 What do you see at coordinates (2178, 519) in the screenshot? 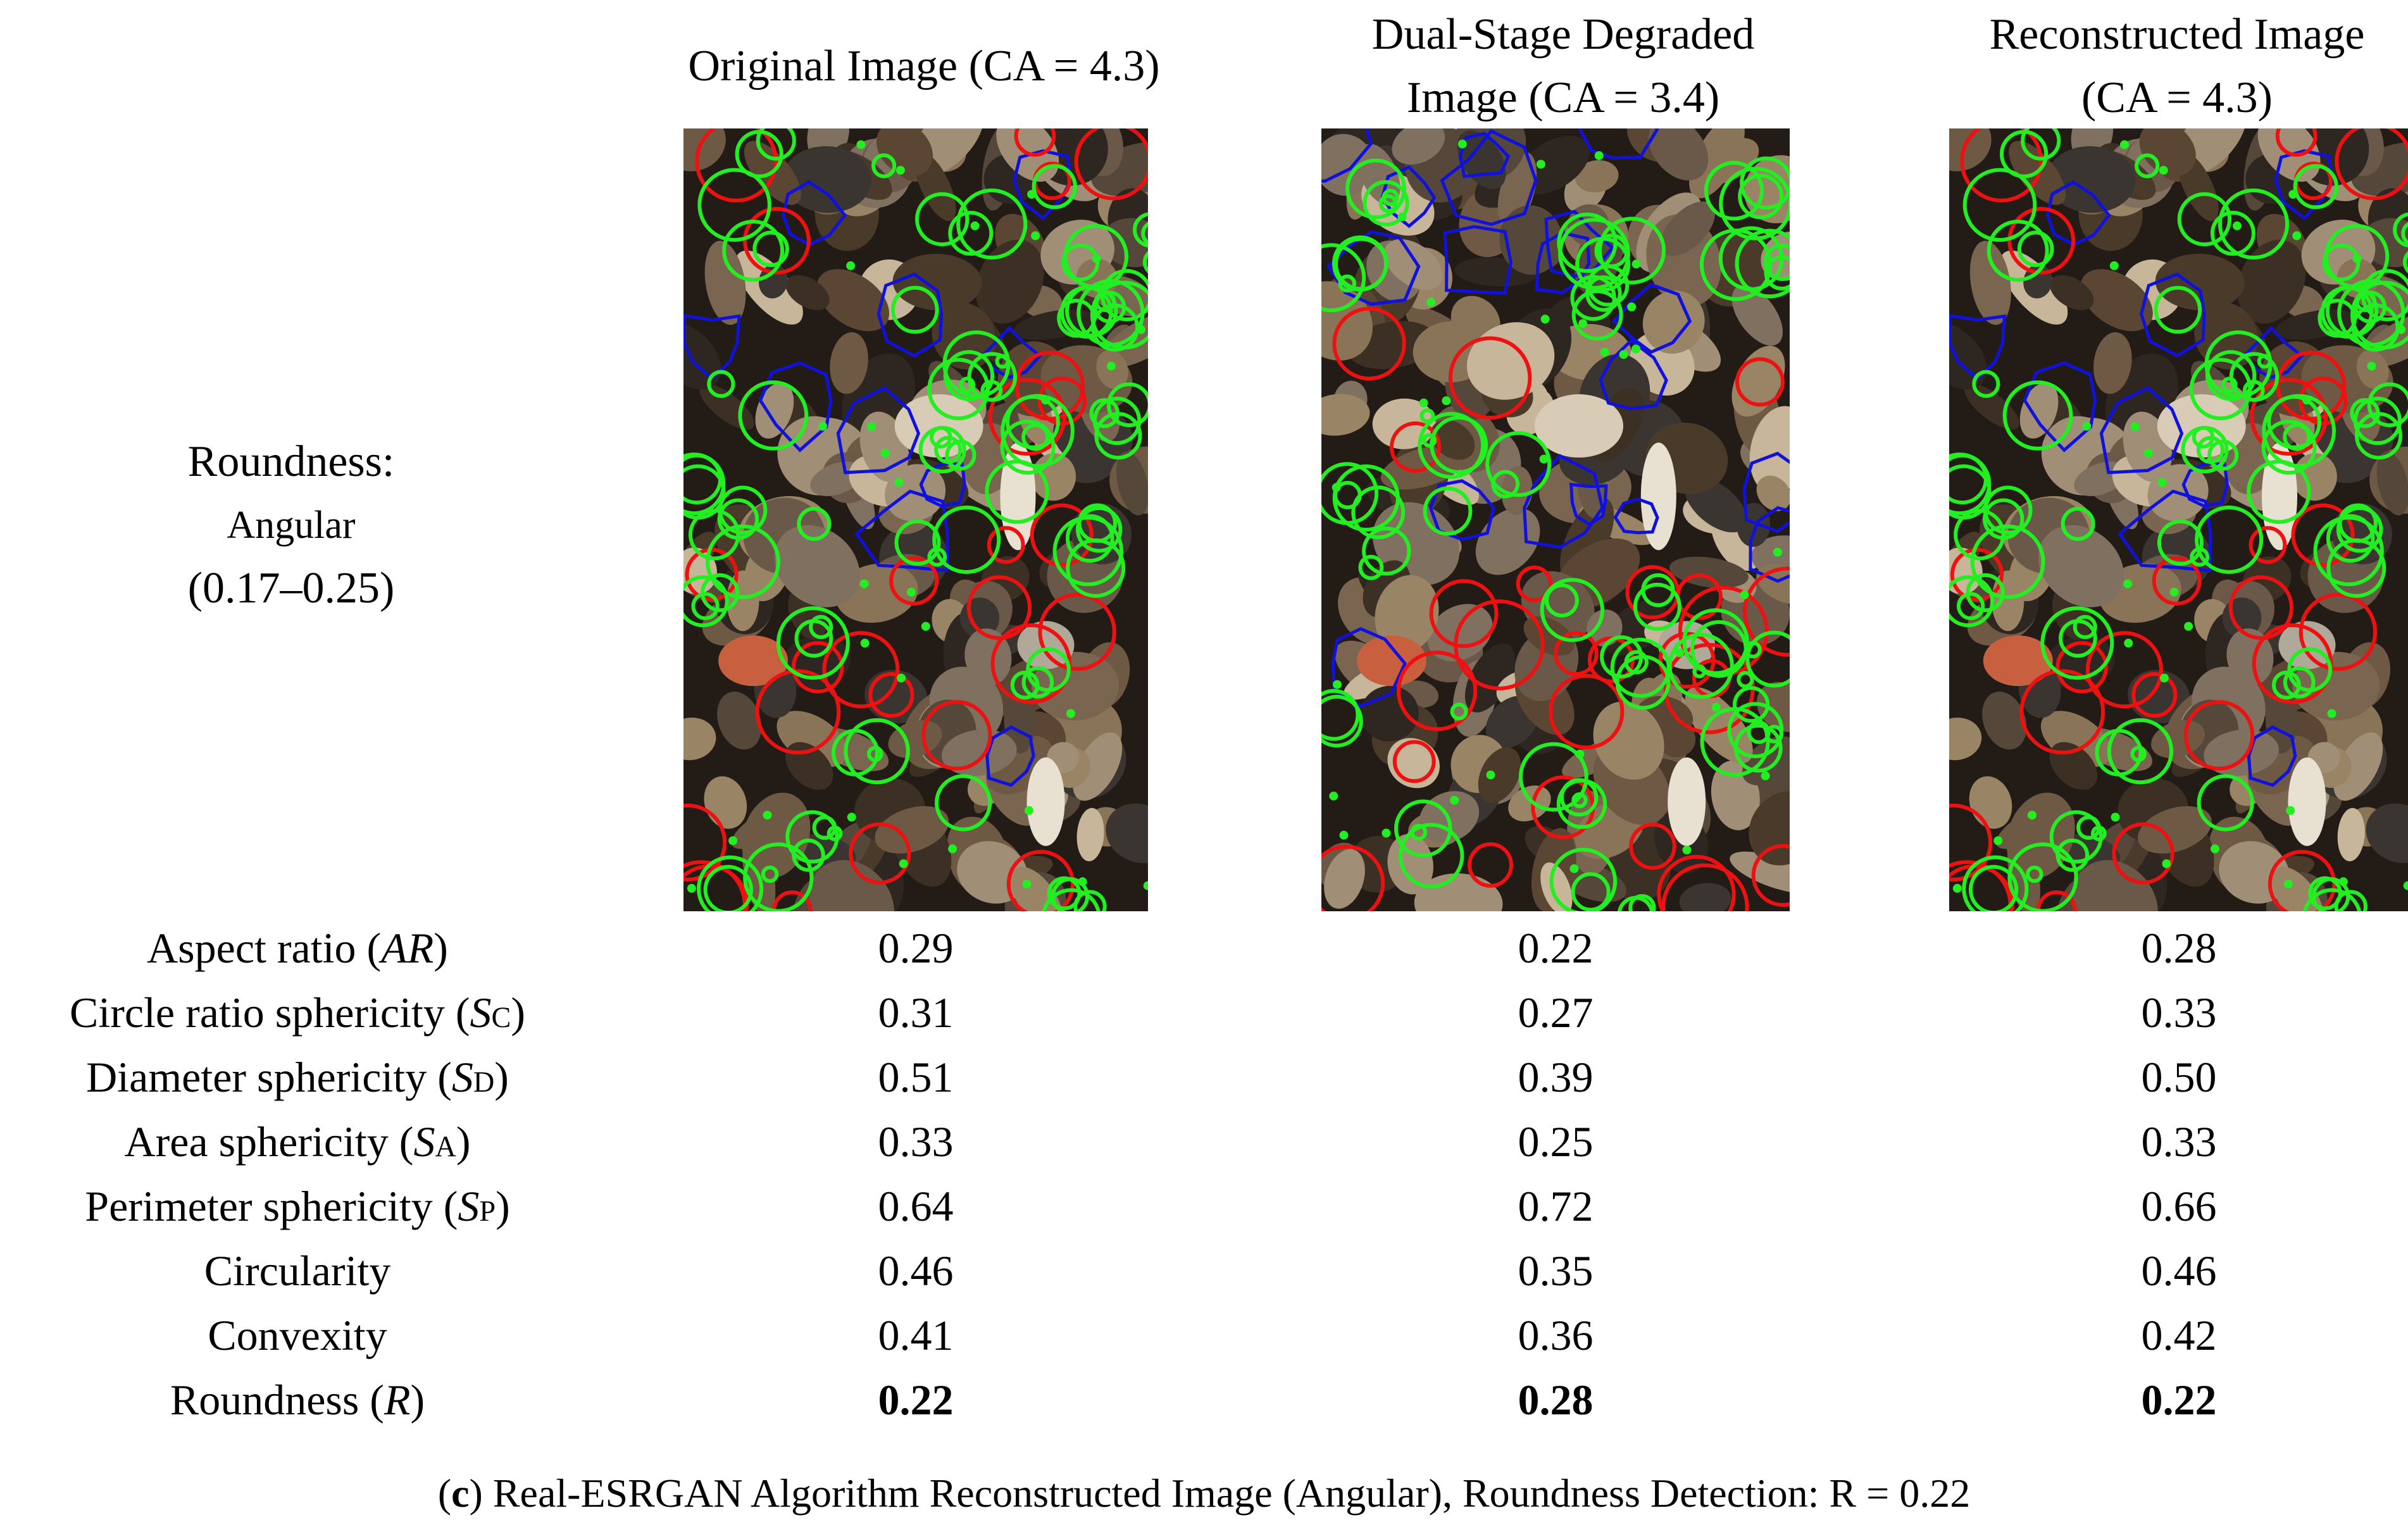
I see `reconstructed-particle-image` at bounding box center [2178, 519].